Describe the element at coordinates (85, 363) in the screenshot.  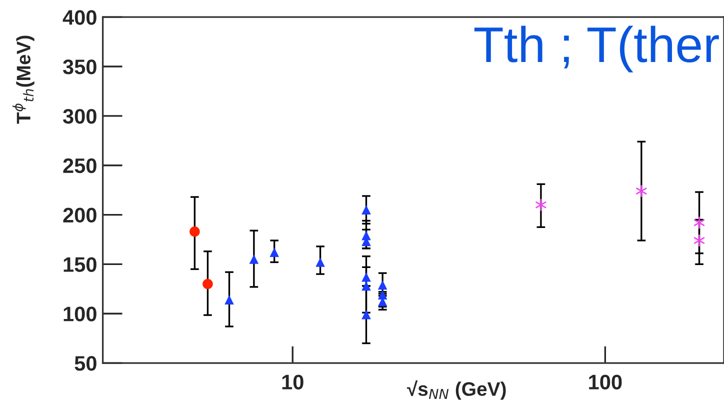
I see `y-tick-label: 50` at that location.